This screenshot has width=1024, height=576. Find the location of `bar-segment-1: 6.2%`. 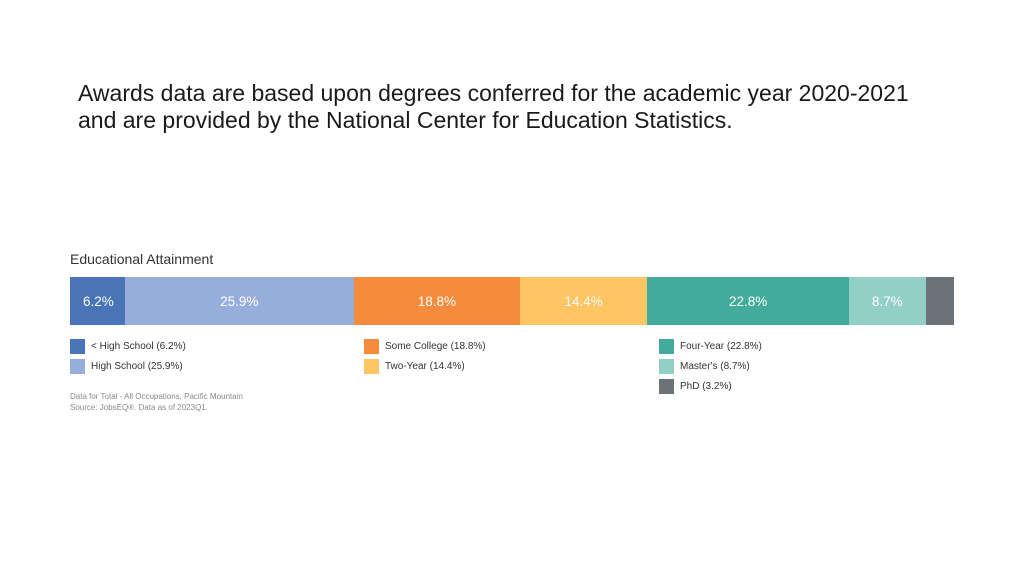

bar-segment-1: 6.2% is located at coordinates (97, 301).